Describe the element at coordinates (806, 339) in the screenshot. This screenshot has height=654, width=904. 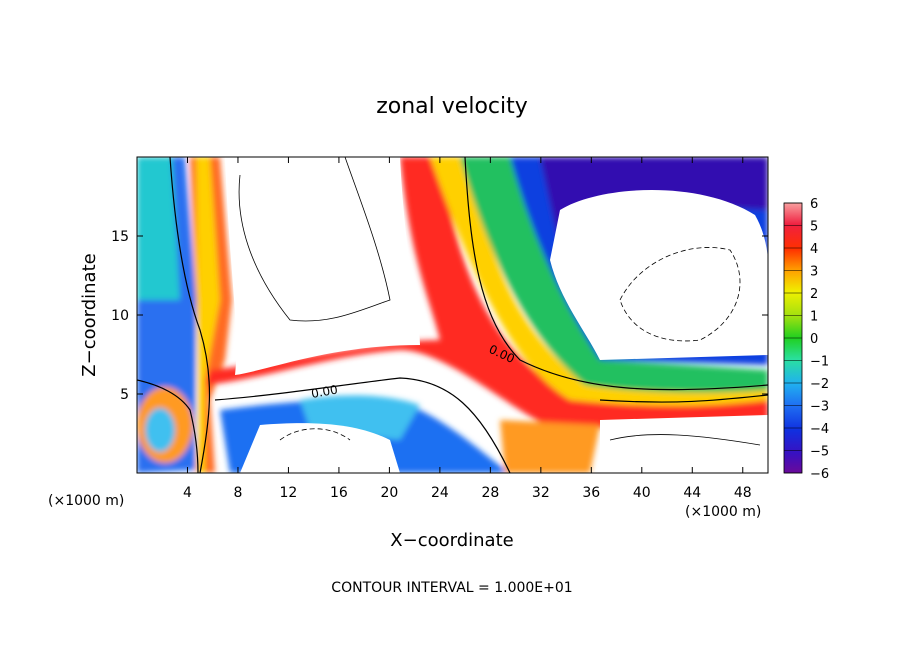
I see `colorbar-labels: 6 5 4 3 2 1 0 −1 −2 −3 −4 −5 −6` at that location.